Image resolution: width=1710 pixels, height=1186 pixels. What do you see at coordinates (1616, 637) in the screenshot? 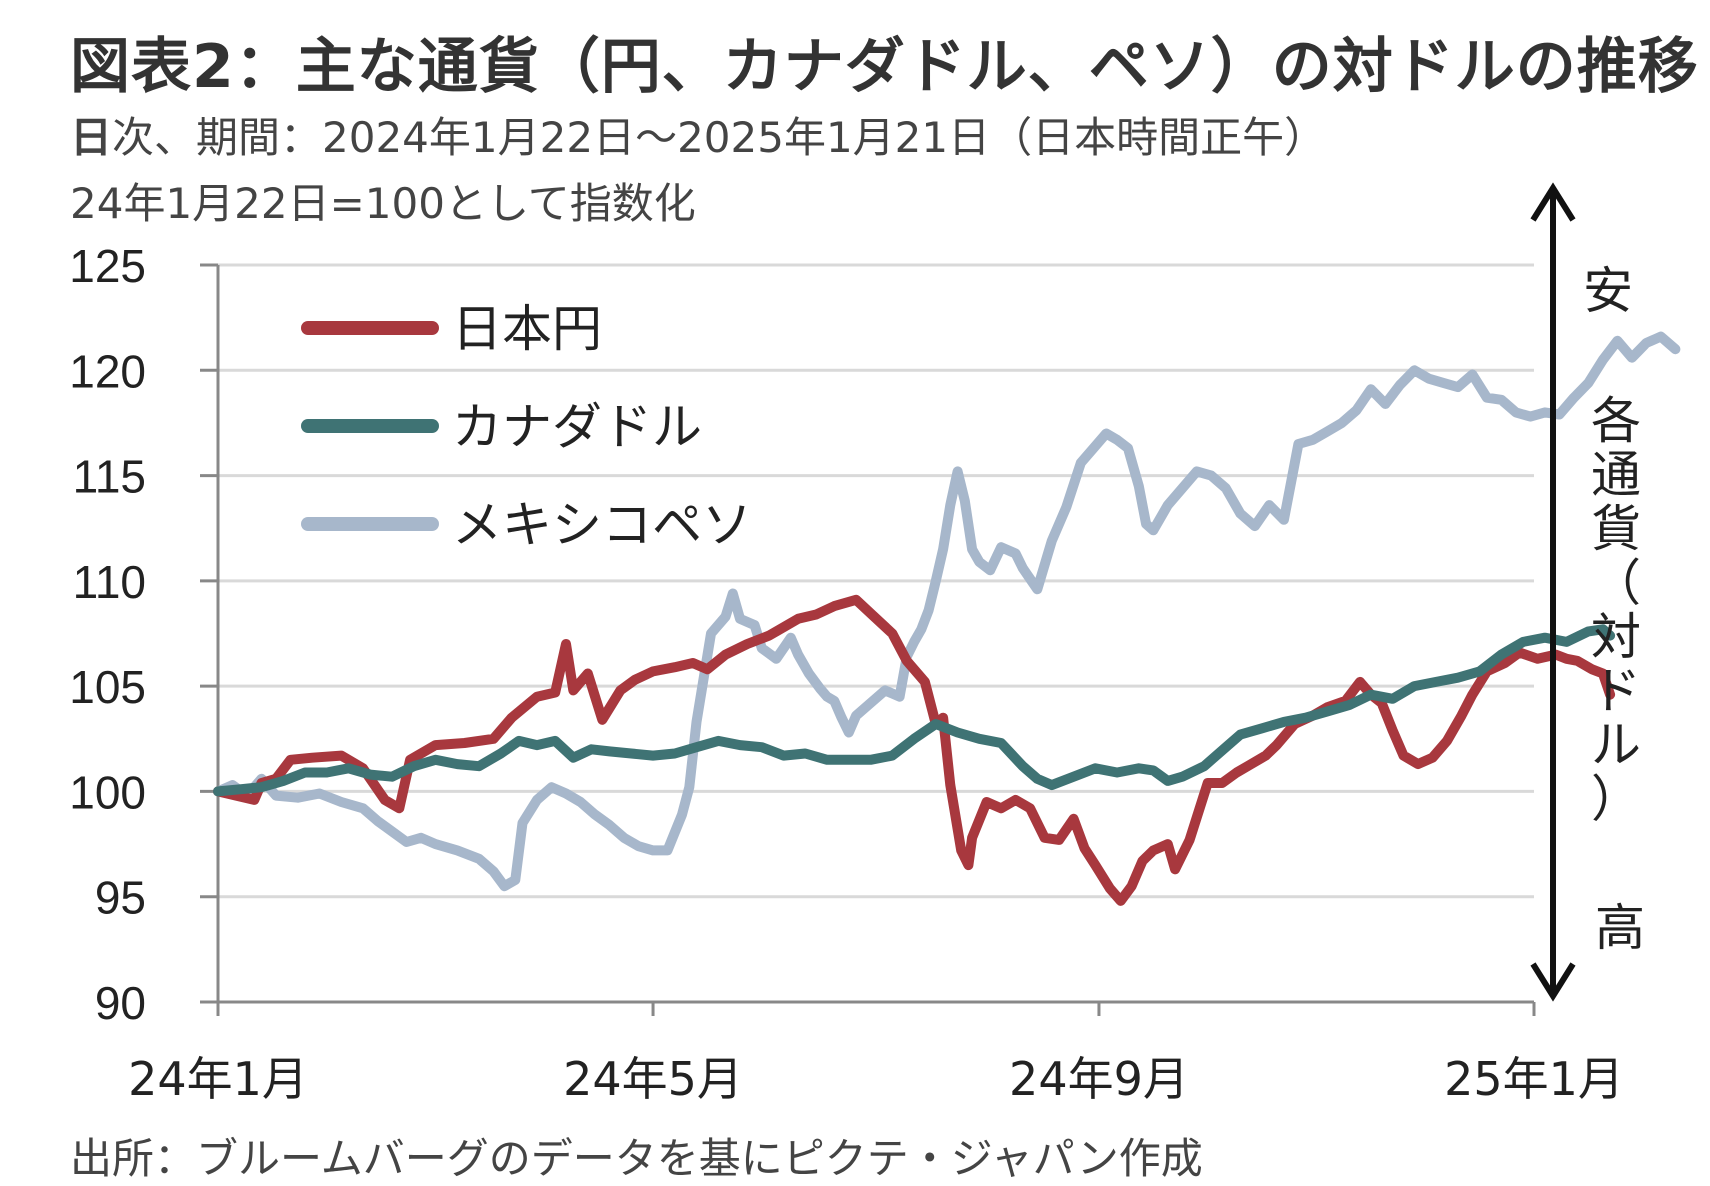
I see `side-label-char: 対` at bounding box center [1616, 637].